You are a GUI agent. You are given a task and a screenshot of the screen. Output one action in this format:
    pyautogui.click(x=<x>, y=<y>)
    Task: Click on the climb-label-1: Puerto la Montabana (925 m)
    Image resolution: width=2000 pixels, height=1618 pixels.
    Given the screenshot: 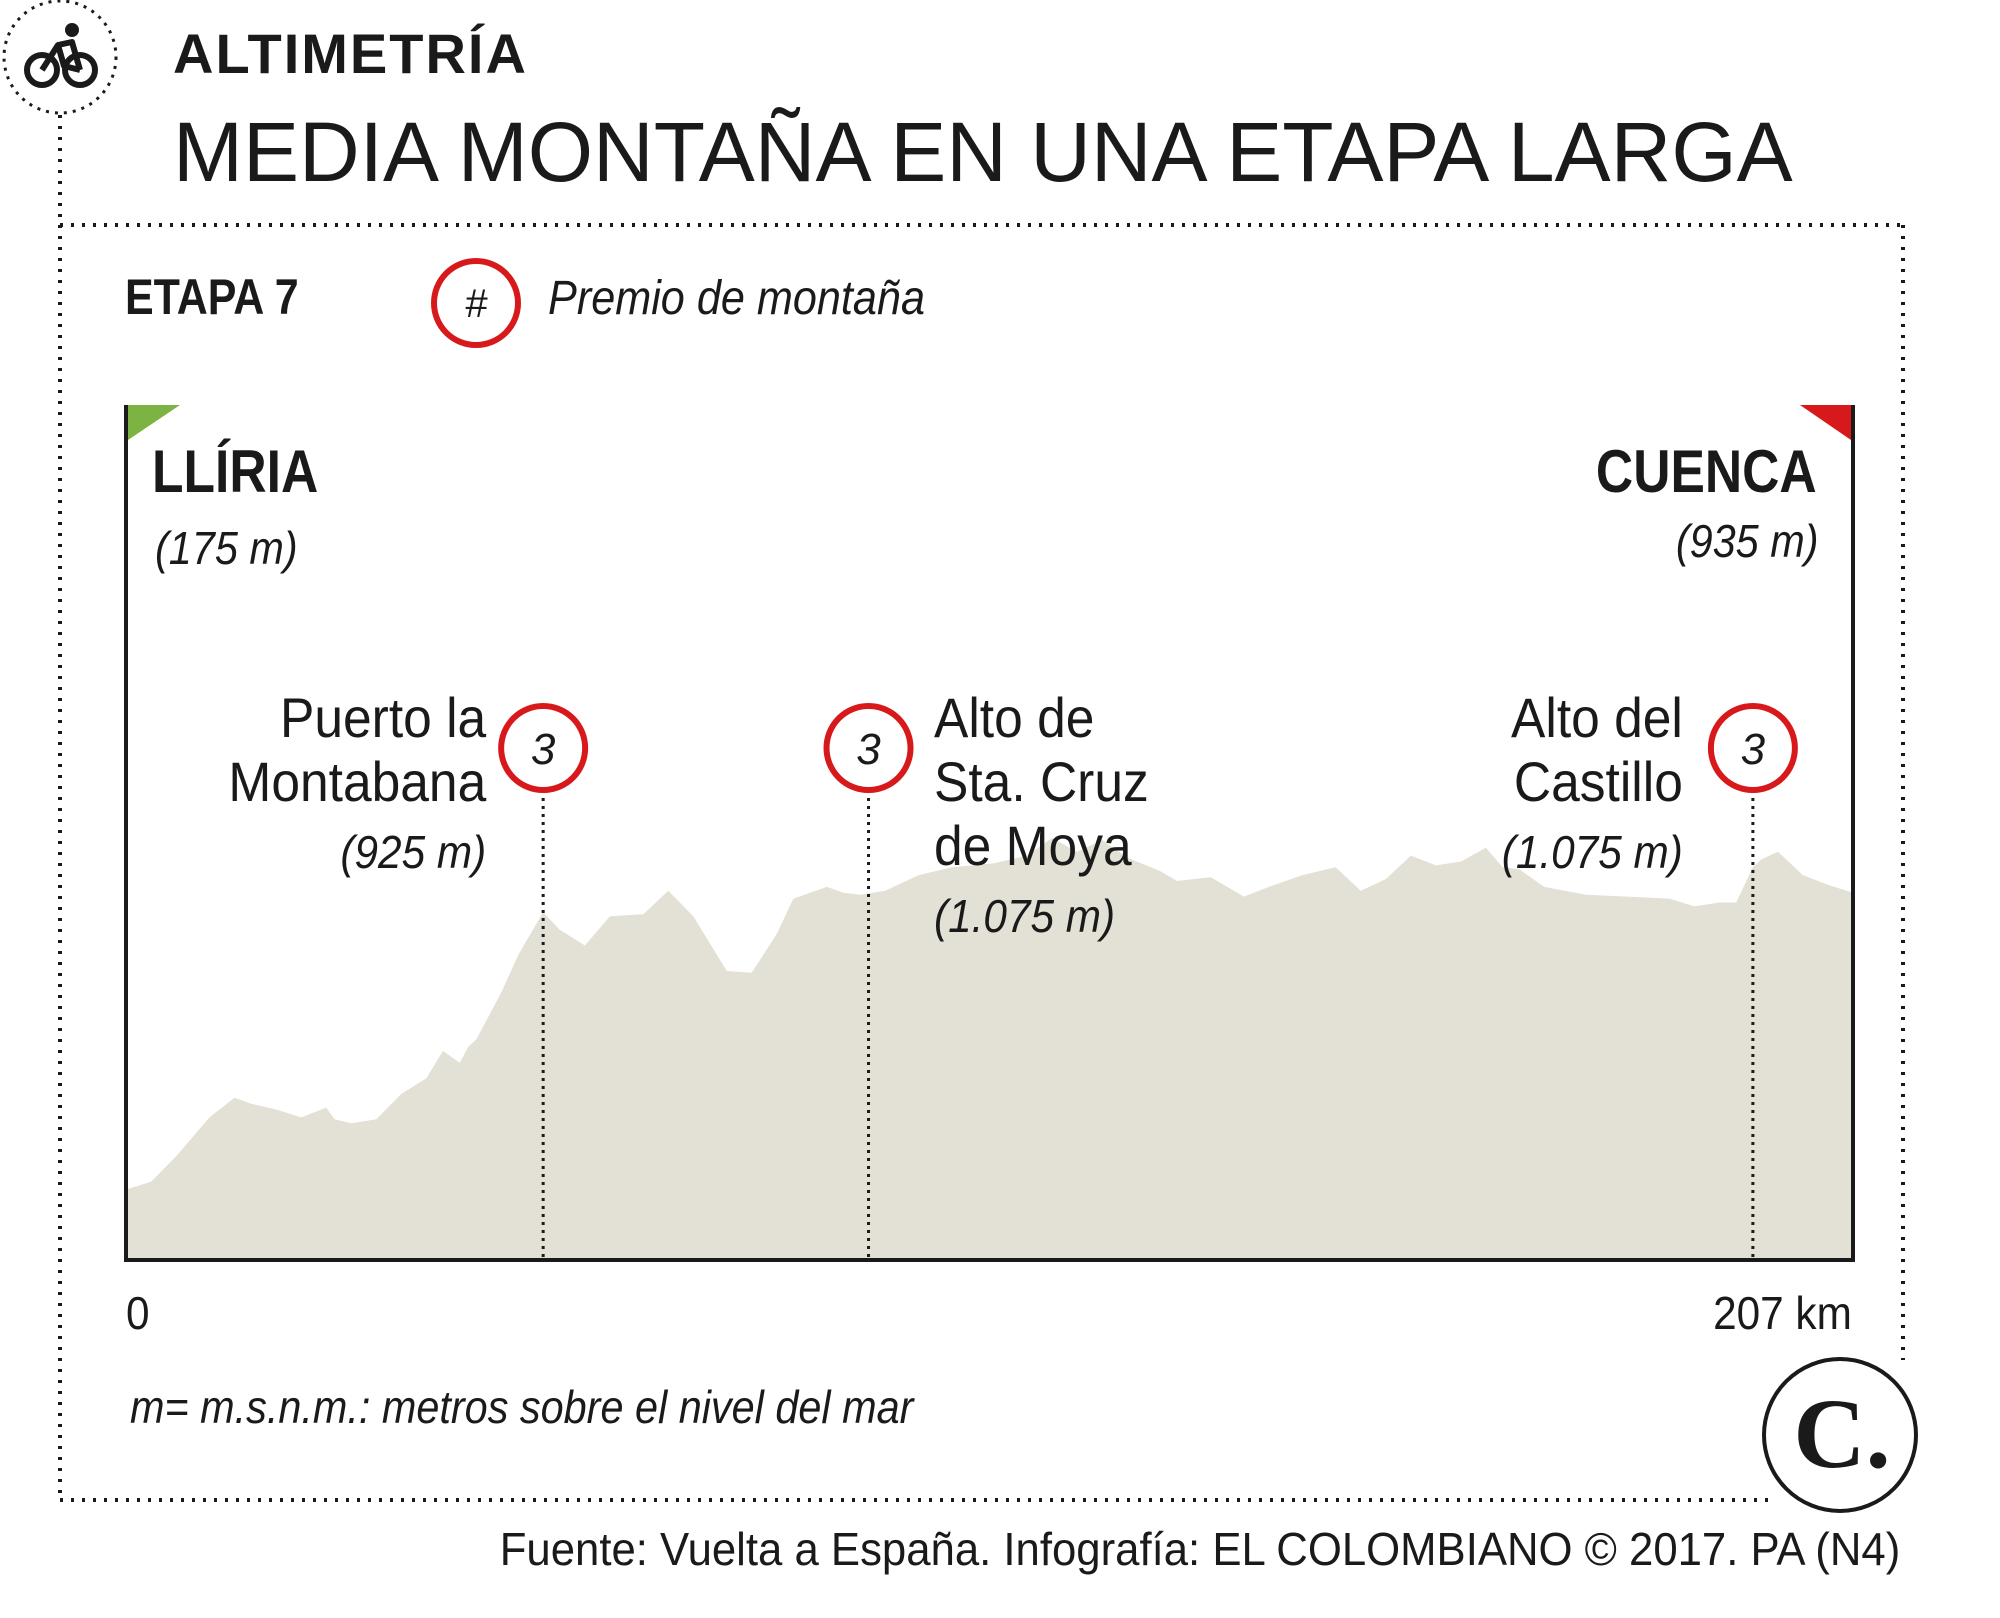 What is the action you would take?
    pyautogui.click(x=357, y=785)
    